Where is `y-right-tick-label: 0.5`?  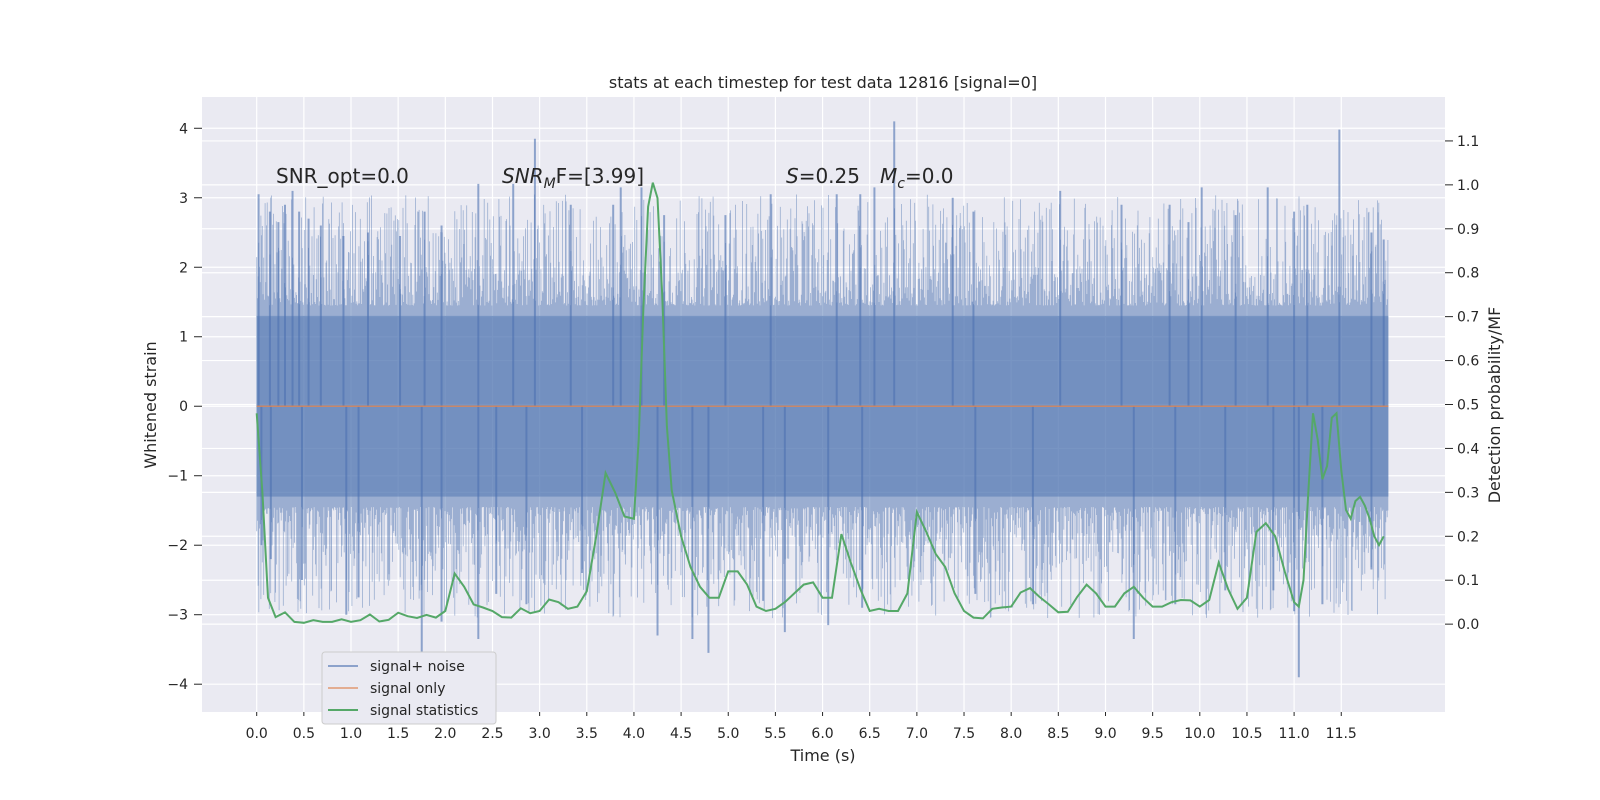
y-right-tick-label: 0.5 is located at coordinates (1468, 406).